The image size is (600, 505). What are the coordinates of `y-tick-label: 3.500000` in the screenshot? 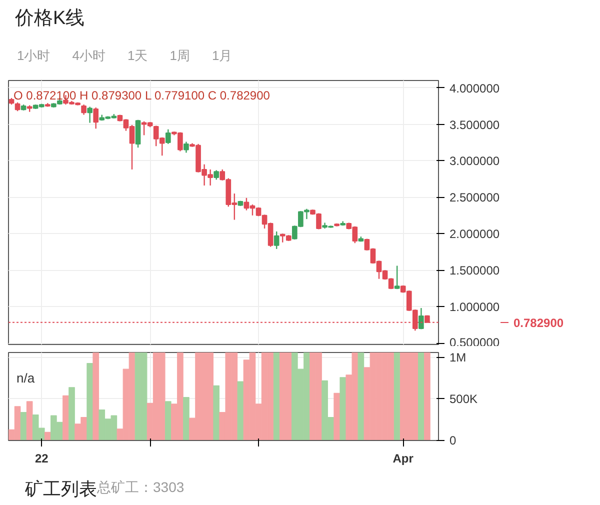 It's located at (475, 125).